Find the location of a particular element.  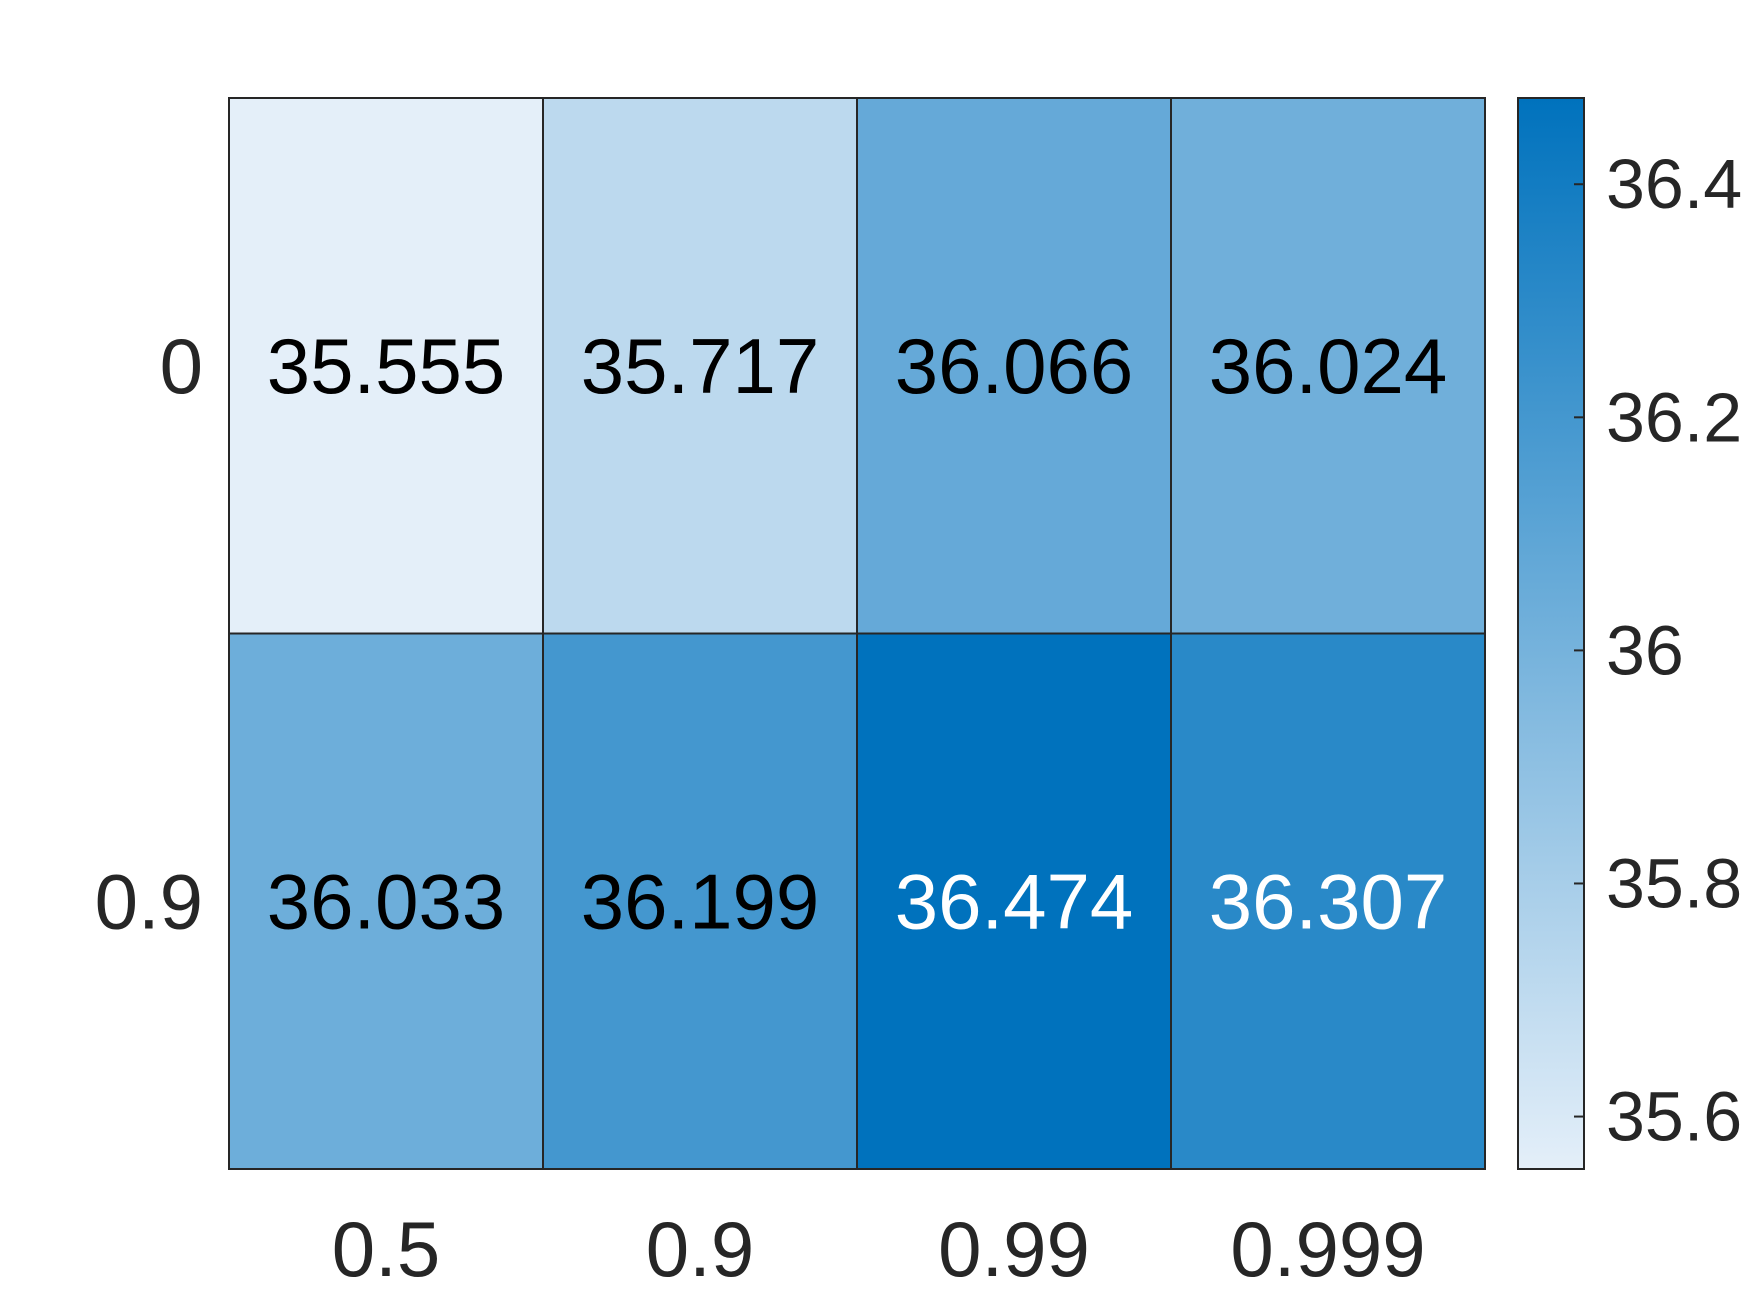

colorbar-tick-label: 36 is located at coordinates (1645, 650).